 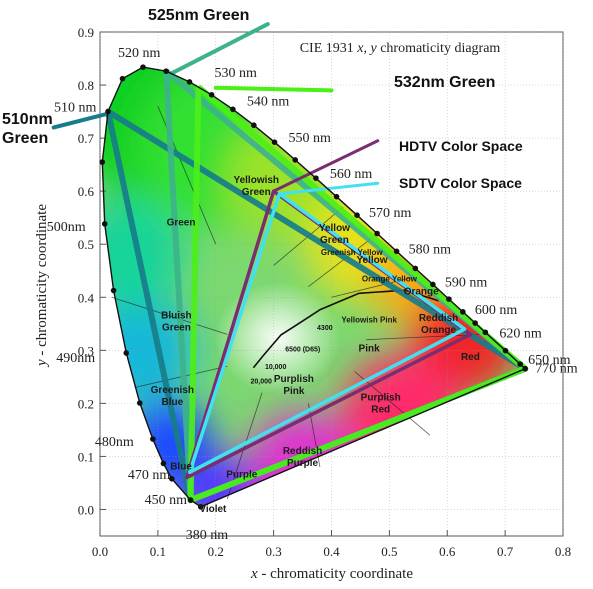 What do you see at coordinates (302, 457) in the screenshot?
I see `region-label: Reddish Purple` at bounding box center [302, 457].